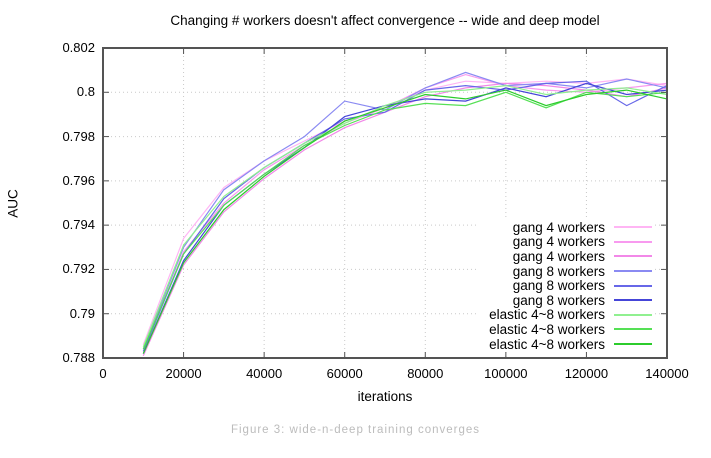  What do you see at coordinates (355, 430) in the screenshot?
I see `figure-caption: Figure 3: wide-n-deep training converges` at bounding box center [355, 430].